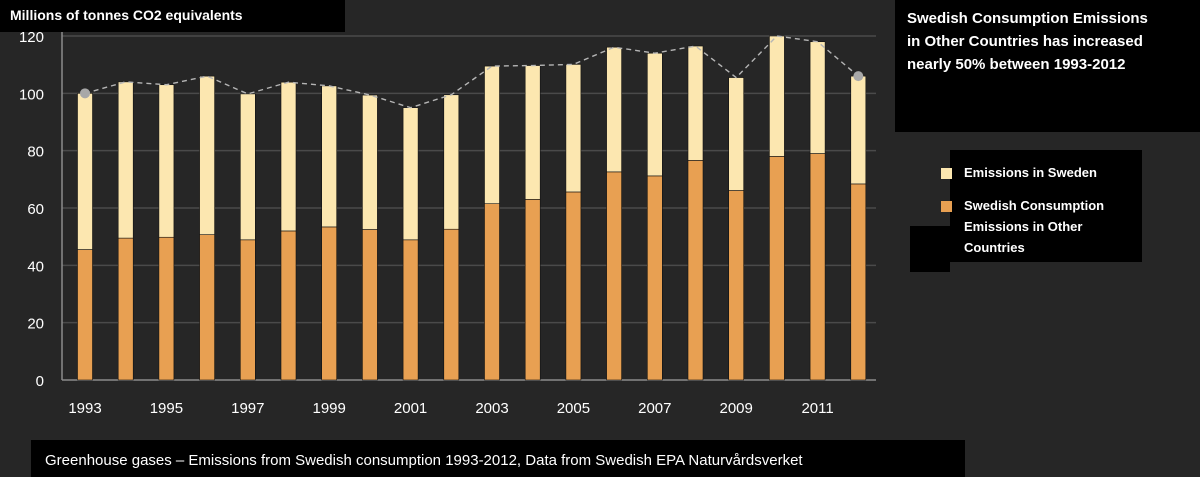 This screenshot has width=1200, height=477. I want to click on bar-sweden-2012, so click(858, 130).